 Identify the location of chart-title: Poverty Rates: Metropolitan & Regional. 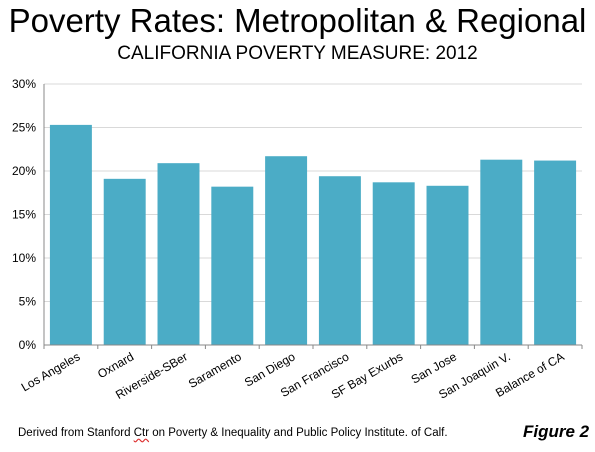
(297, 20).